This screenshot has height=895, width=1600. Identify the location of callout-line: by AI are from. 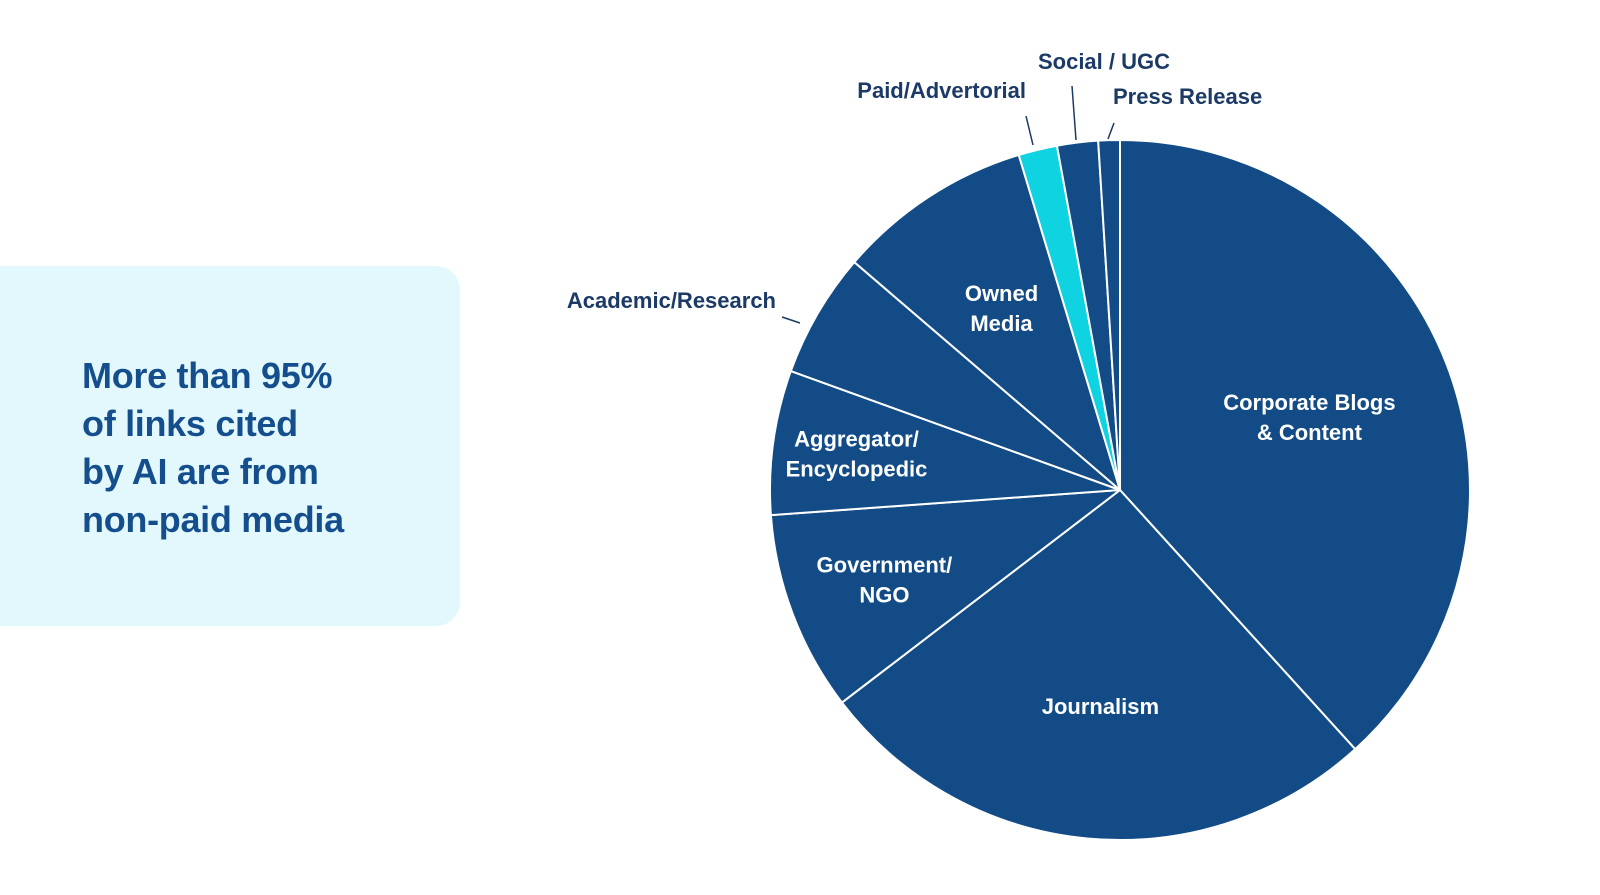
(200, 471).